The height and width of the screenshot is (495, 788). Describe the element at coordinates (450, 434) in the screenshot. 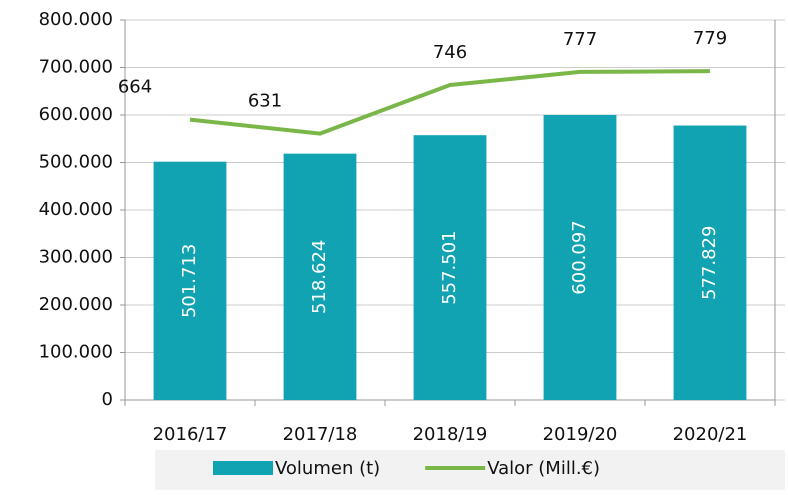

I see `x-tick-label: 2018/19` at that location.